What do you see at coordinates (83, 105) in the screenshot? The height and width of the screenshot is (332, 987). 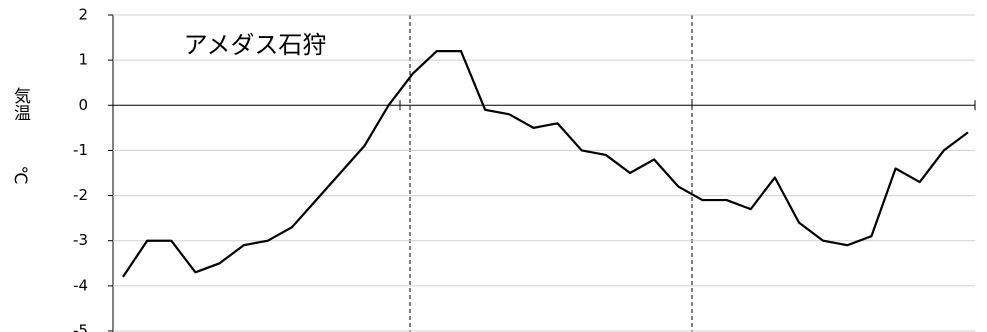 I see `y-tick-label: 0` at bounding box center [83, 105].